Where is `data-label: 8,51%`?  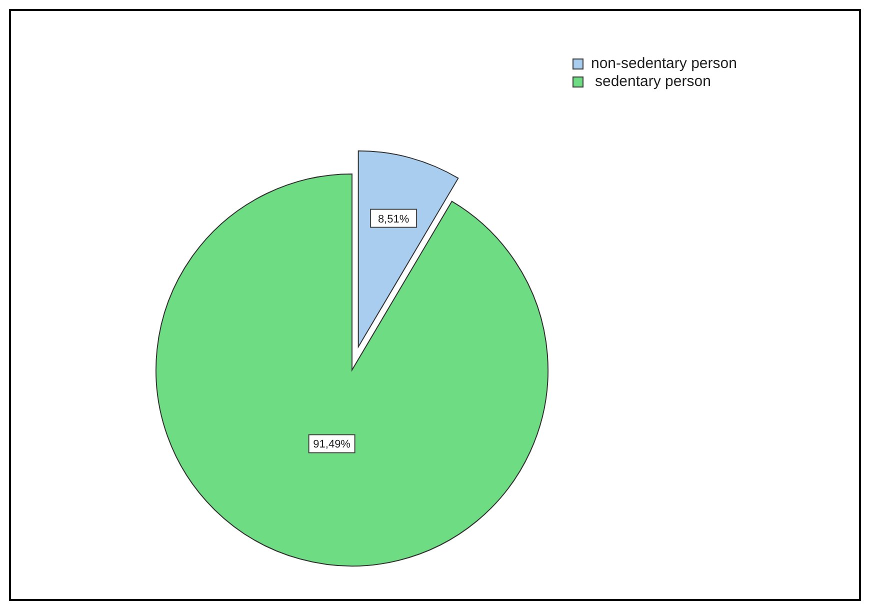 data-label: 8,51% is located at coordinates (394, 219).